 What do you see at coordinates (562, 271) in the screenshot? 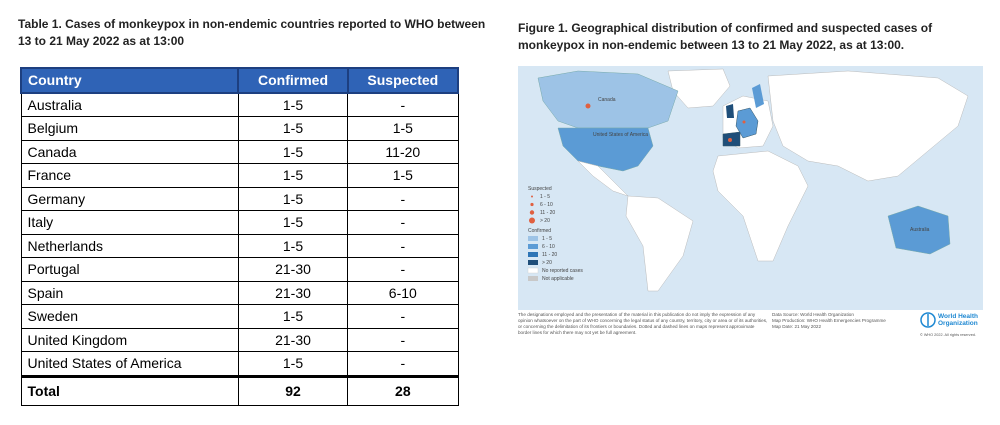
I see `legend-label: No reported cases` at bounding box center [562, 271].